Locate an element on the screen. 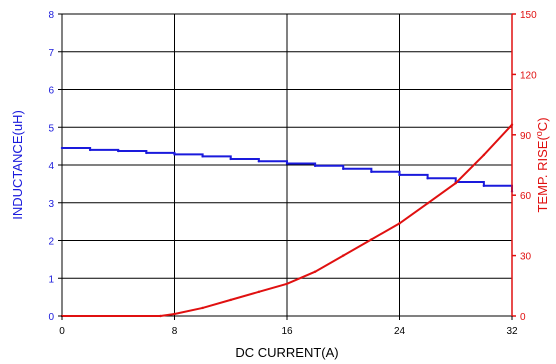 This screenshot has width=556, height=364. x-tick-label: 0 is located at coordinates (62, 331).